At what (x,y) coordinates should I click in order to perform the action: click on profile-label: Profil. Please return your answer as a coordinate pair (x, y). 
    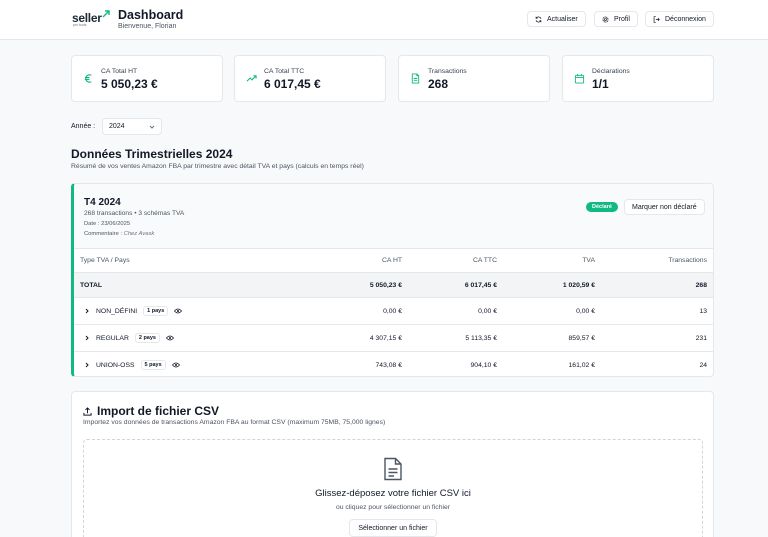
    Looking at the image, I should click on (622, 19).